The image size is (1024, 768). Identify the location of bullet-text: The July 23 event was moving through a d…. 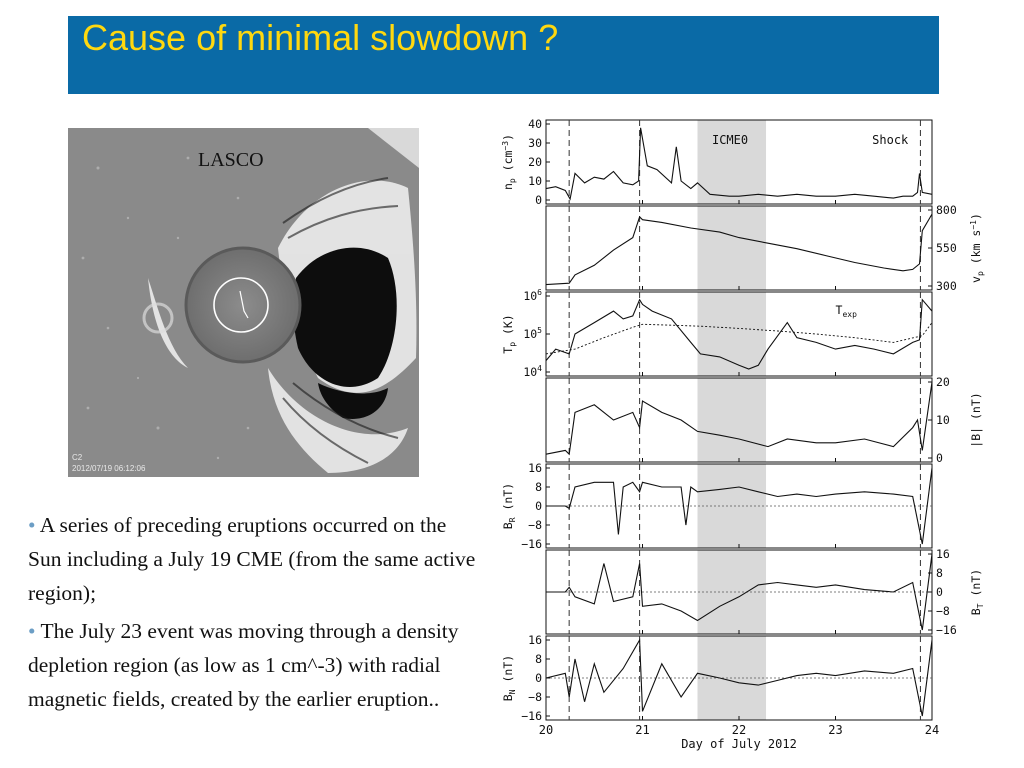
(243, 665).